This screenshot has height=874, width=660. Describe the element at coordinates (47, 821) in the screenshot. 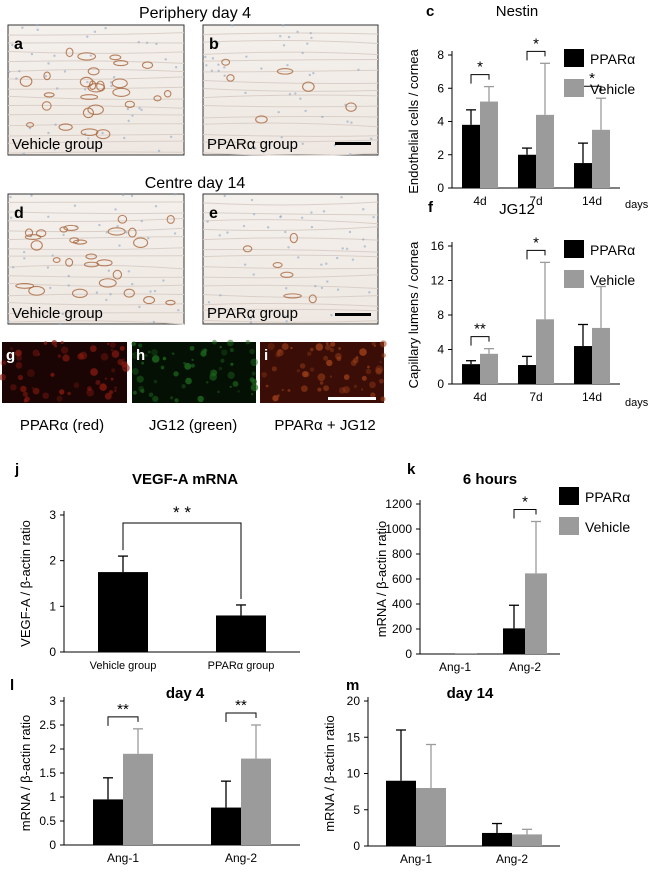

I see `y-tick-label: 0.5` at that location.